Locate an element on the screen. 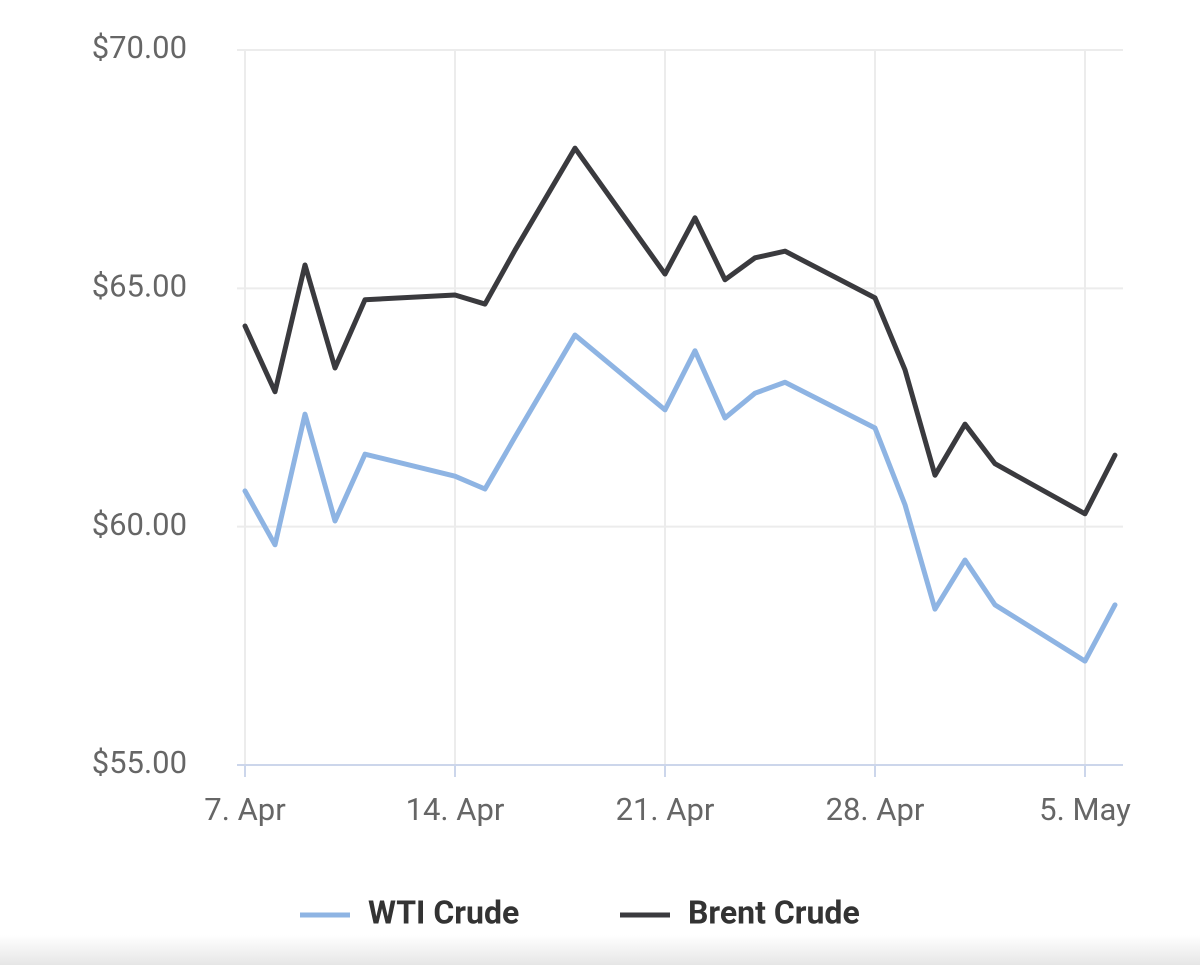  y-tick-label: $60.00 is located at coordinates (139, 524).